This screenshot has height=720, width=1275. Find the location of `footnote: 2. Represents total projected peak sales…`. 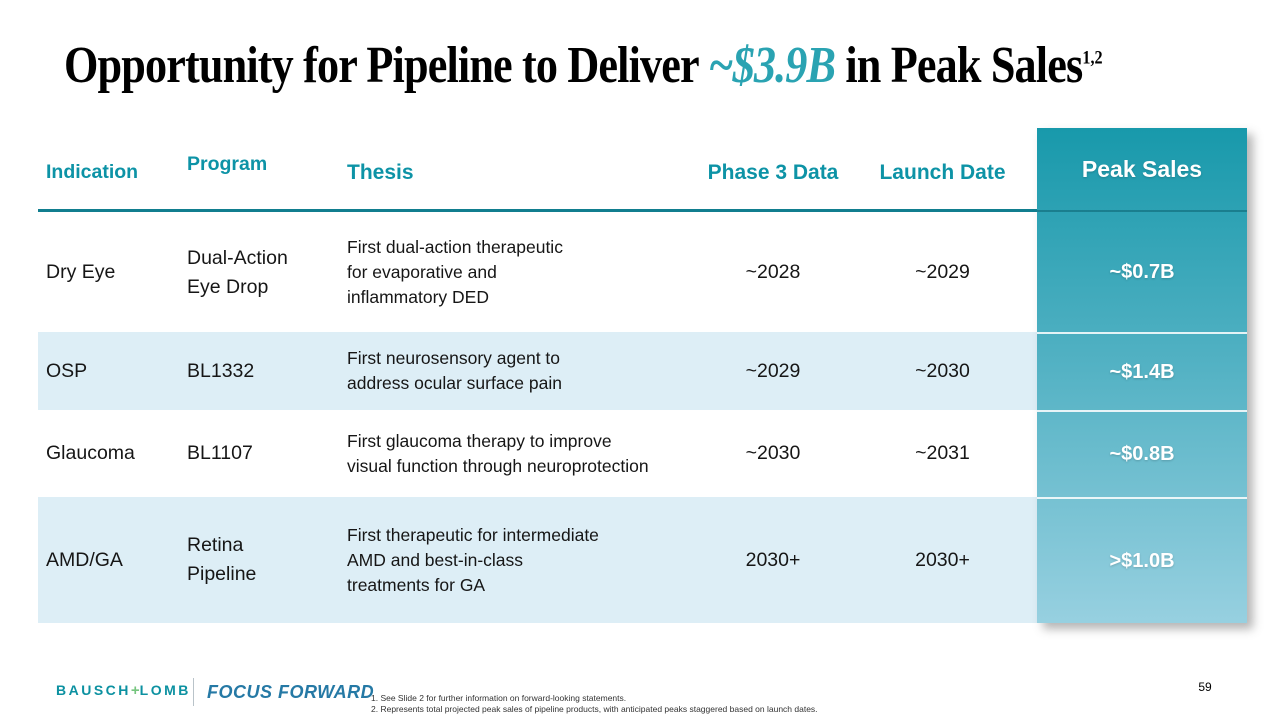

footnote: 2. Represents total projected peak sales… is located at coordinates (594, 708).